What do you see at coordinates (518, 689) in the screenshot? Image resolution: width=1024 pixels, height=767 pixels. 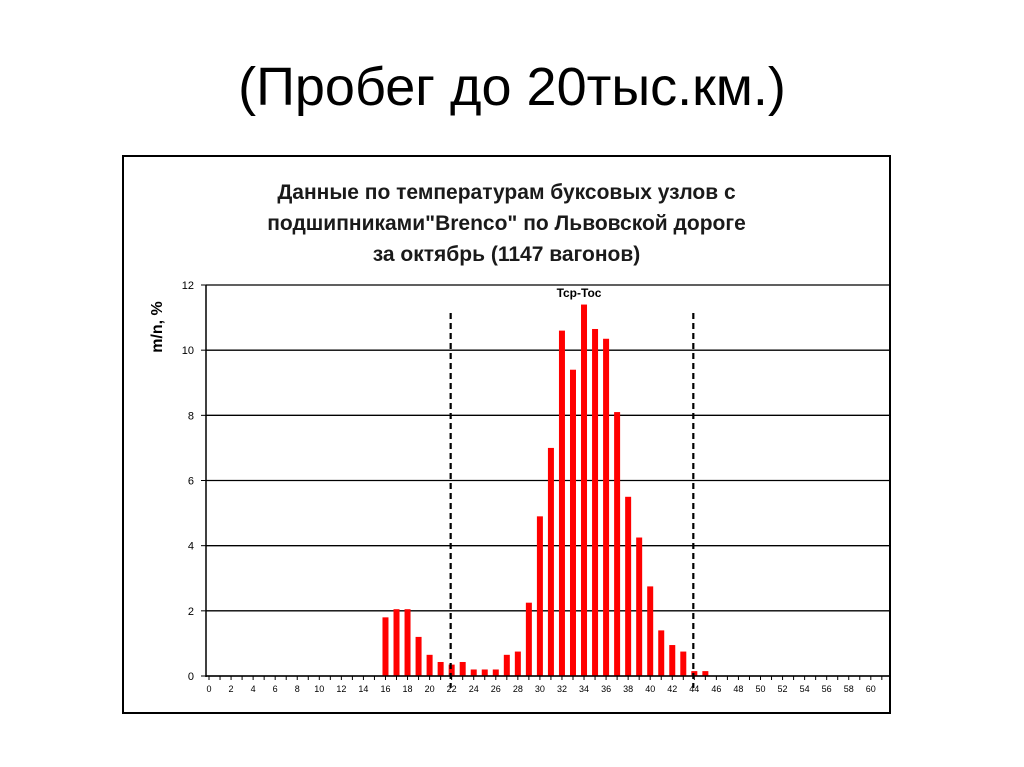 I see `x-tick-label: 28` at bounding box center [518, 689].